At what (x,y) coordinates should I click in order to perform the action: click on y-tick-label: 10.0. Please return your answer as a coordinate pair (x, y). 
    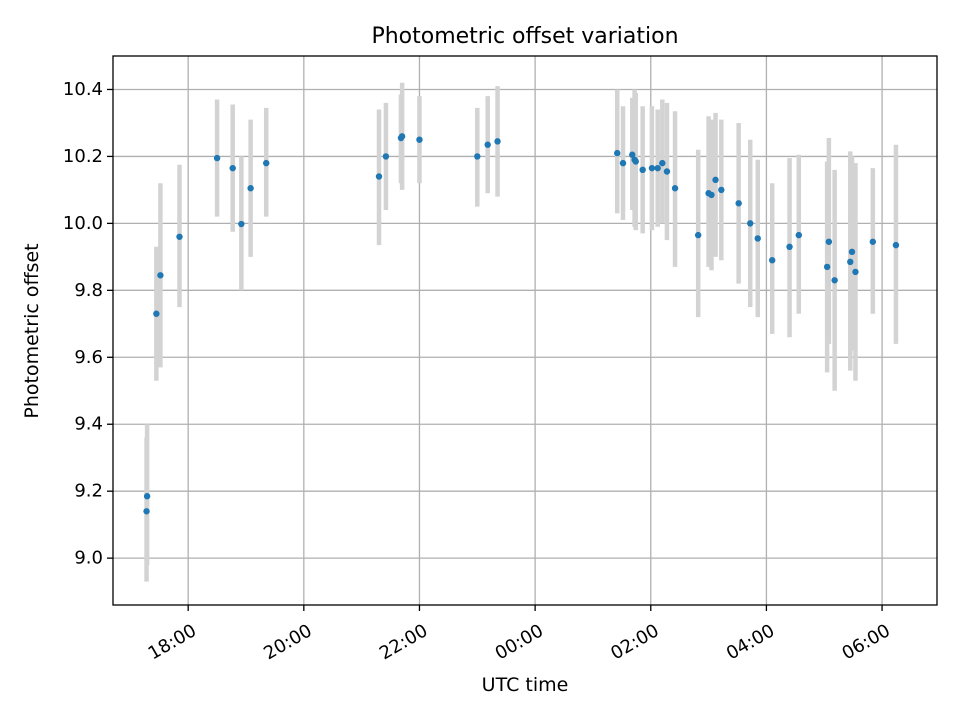
    Looking at the image, I should click on (83, 223).